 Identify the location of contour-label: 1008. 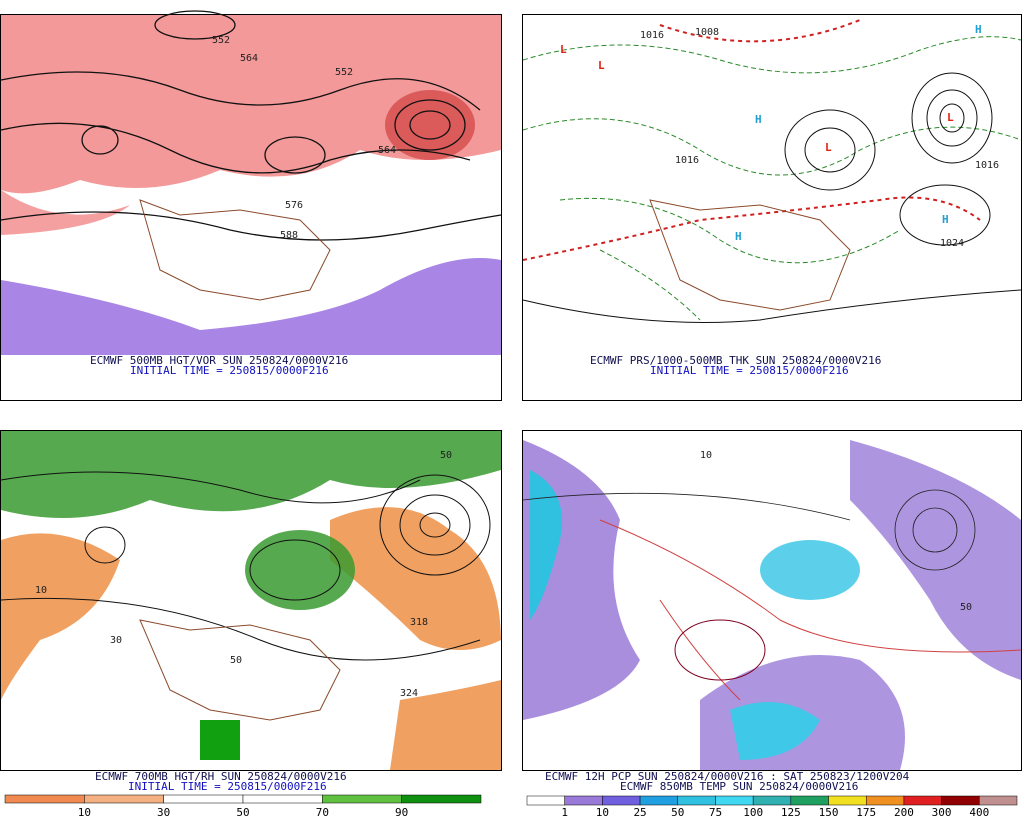
(707, 32).